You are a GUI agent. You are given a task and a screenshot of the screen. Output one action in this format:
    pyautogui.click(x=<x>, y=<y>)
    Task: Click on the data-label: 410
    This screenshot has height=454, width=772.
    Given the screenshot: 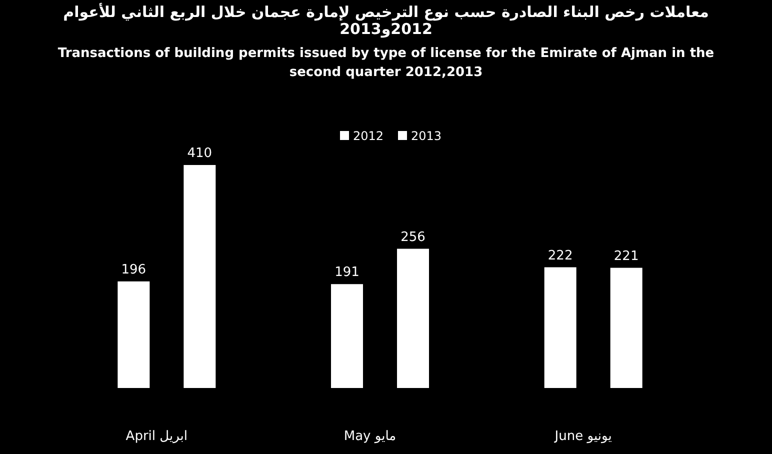 What is the action you would take?
    pyautogui.click(x=199, y=153)
    